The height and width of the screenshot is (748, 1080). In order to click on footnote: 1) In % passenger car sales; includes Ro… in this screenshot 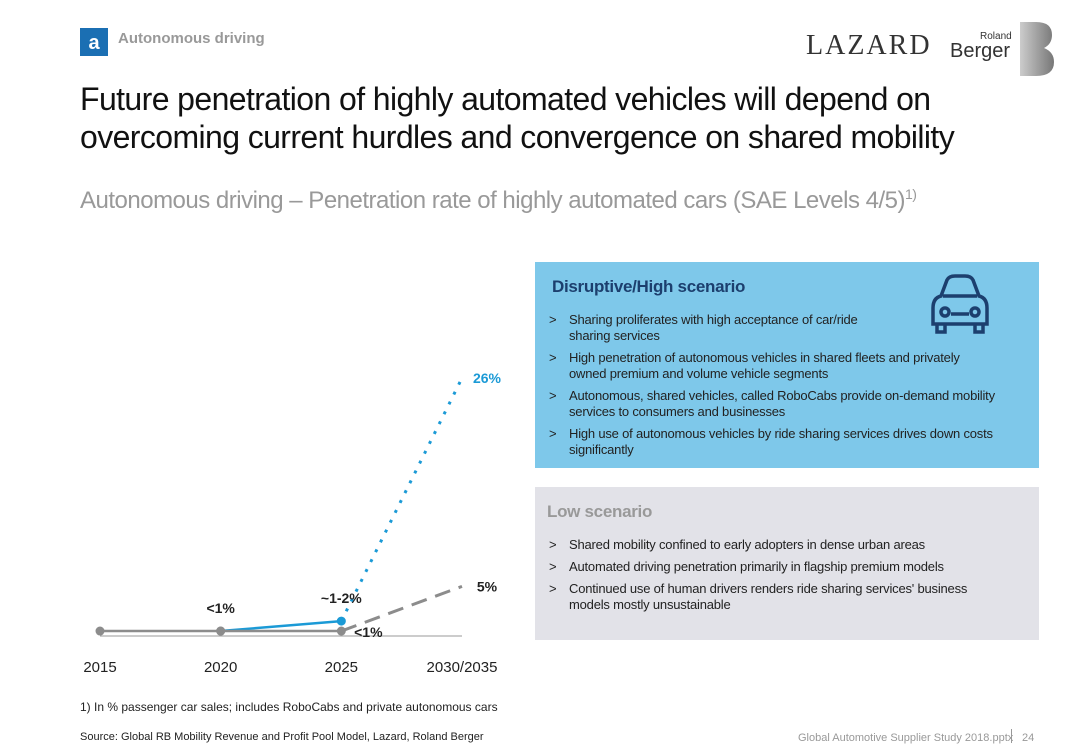, I will do `click(289, 707)`.